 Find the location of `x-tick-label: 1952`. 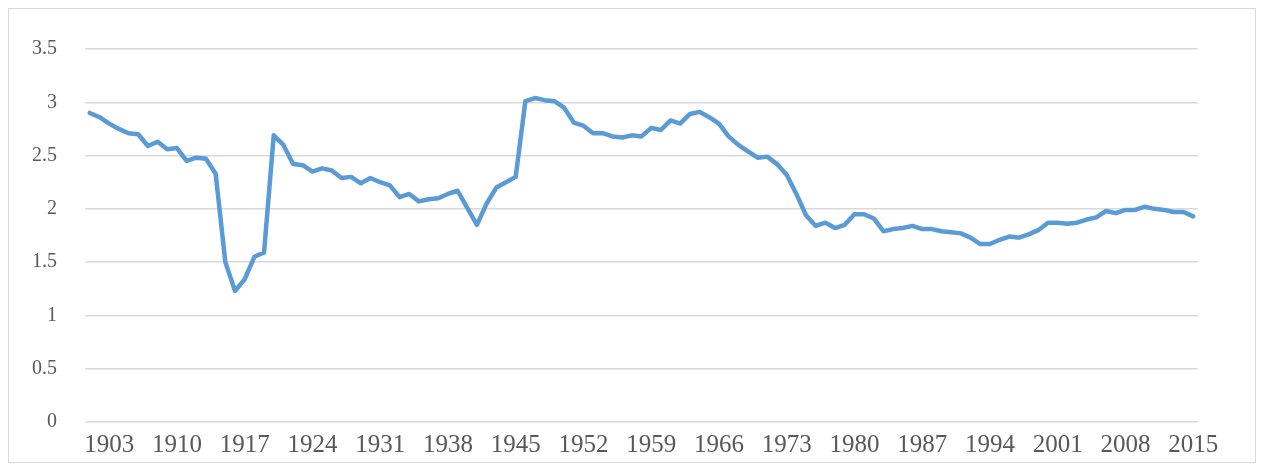

x-tick-label: 1952 is located at coordinates (583, 443).